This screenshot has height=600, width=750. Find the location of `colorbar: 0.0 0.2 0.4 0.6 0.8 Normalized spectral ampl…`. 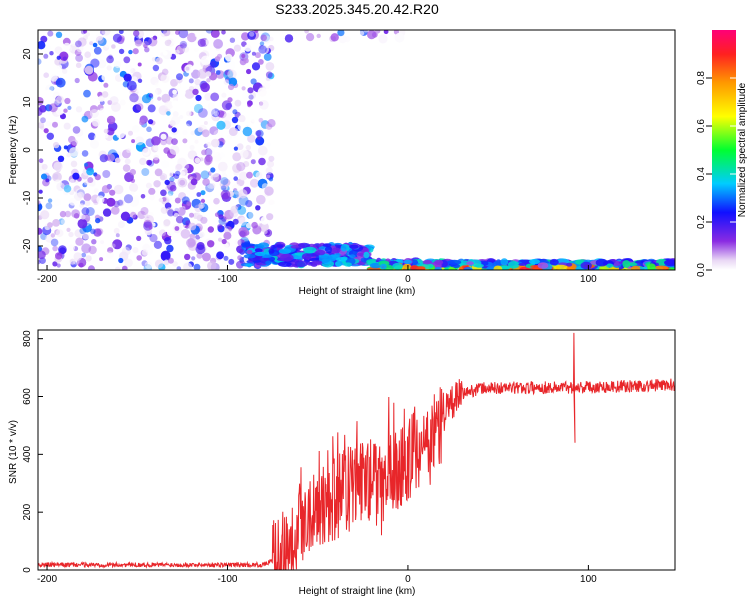

colorbar: 0.0 0.2 0.4 0.6 0.8 Normalized spectral ampl… is located at coordinates (722, 153).